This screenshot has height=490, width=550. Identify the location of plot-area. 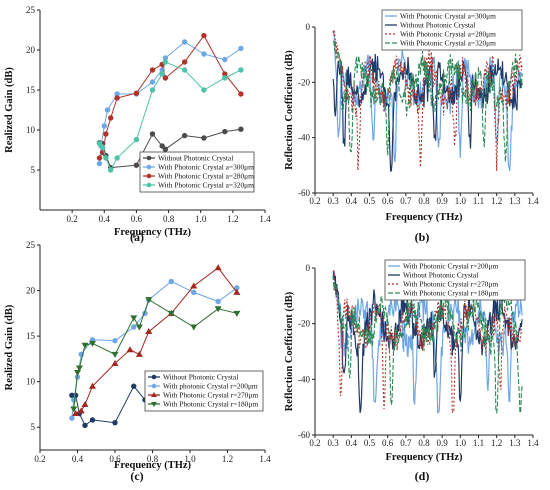
(427, 100).